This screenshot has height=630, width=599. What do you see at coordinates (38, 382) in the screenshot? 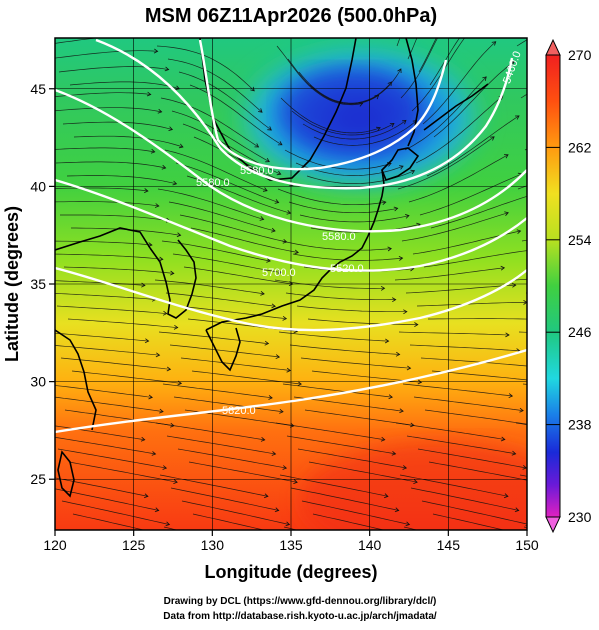
I see `y-tick-label: 30` at bounding box center [38, 382].